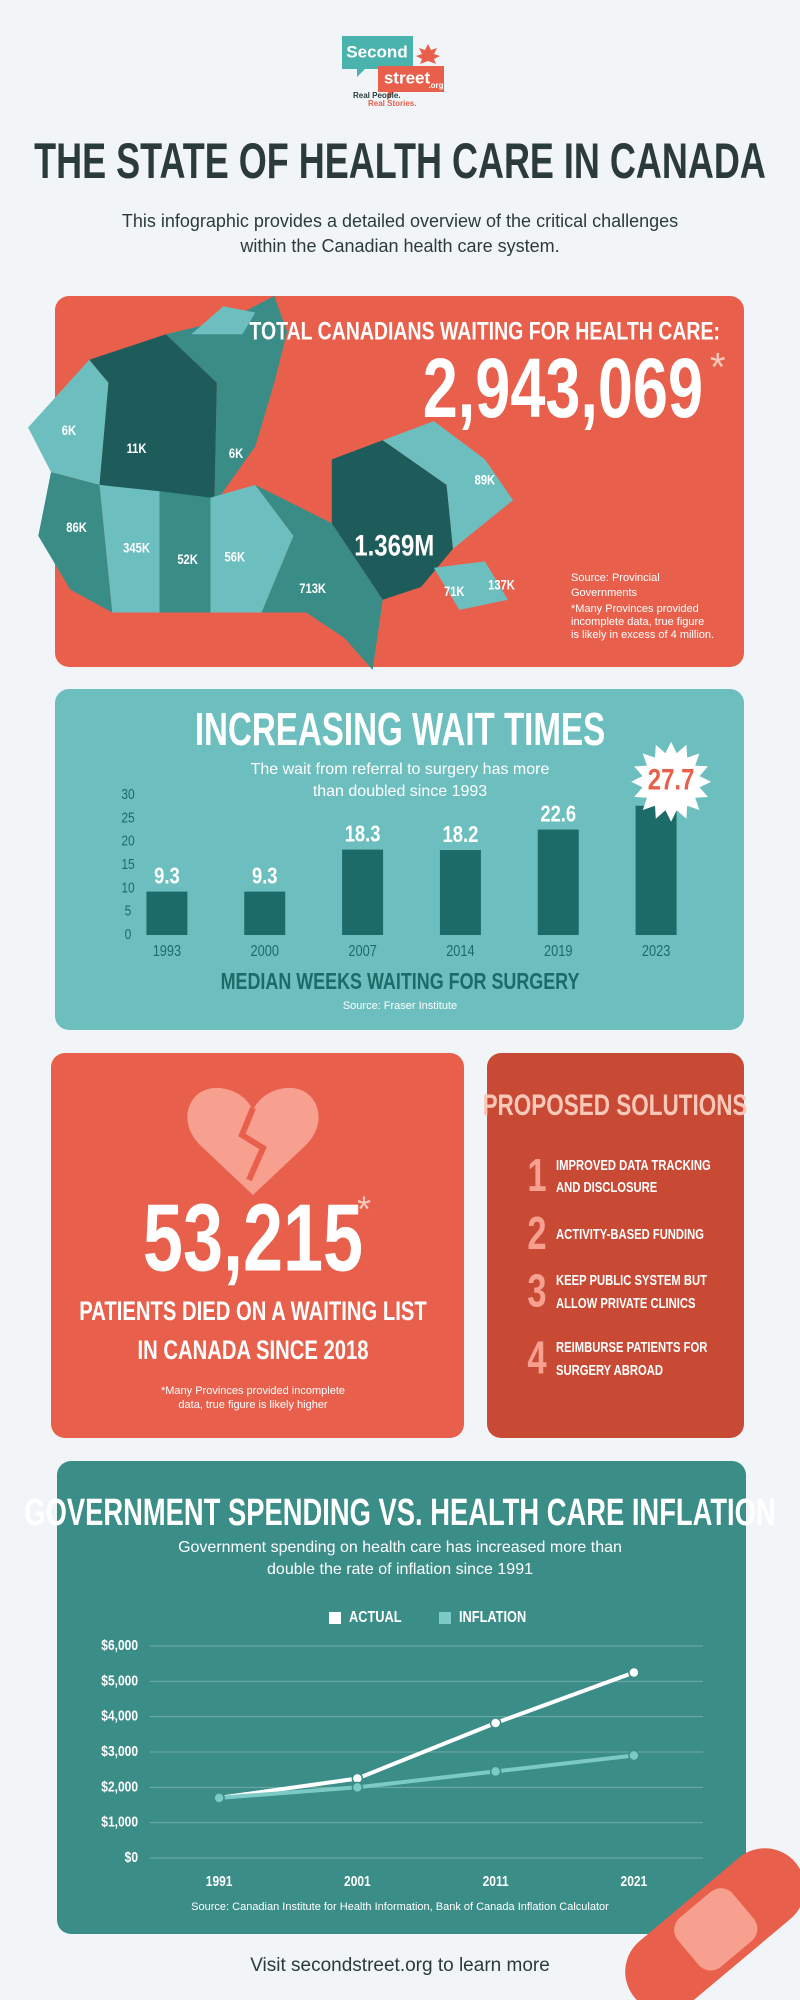 Image resolution: width=800 pixels, height=2000 pixels. I want to click on chart-subtitle: than doubled since 1993, so click(400, 791).